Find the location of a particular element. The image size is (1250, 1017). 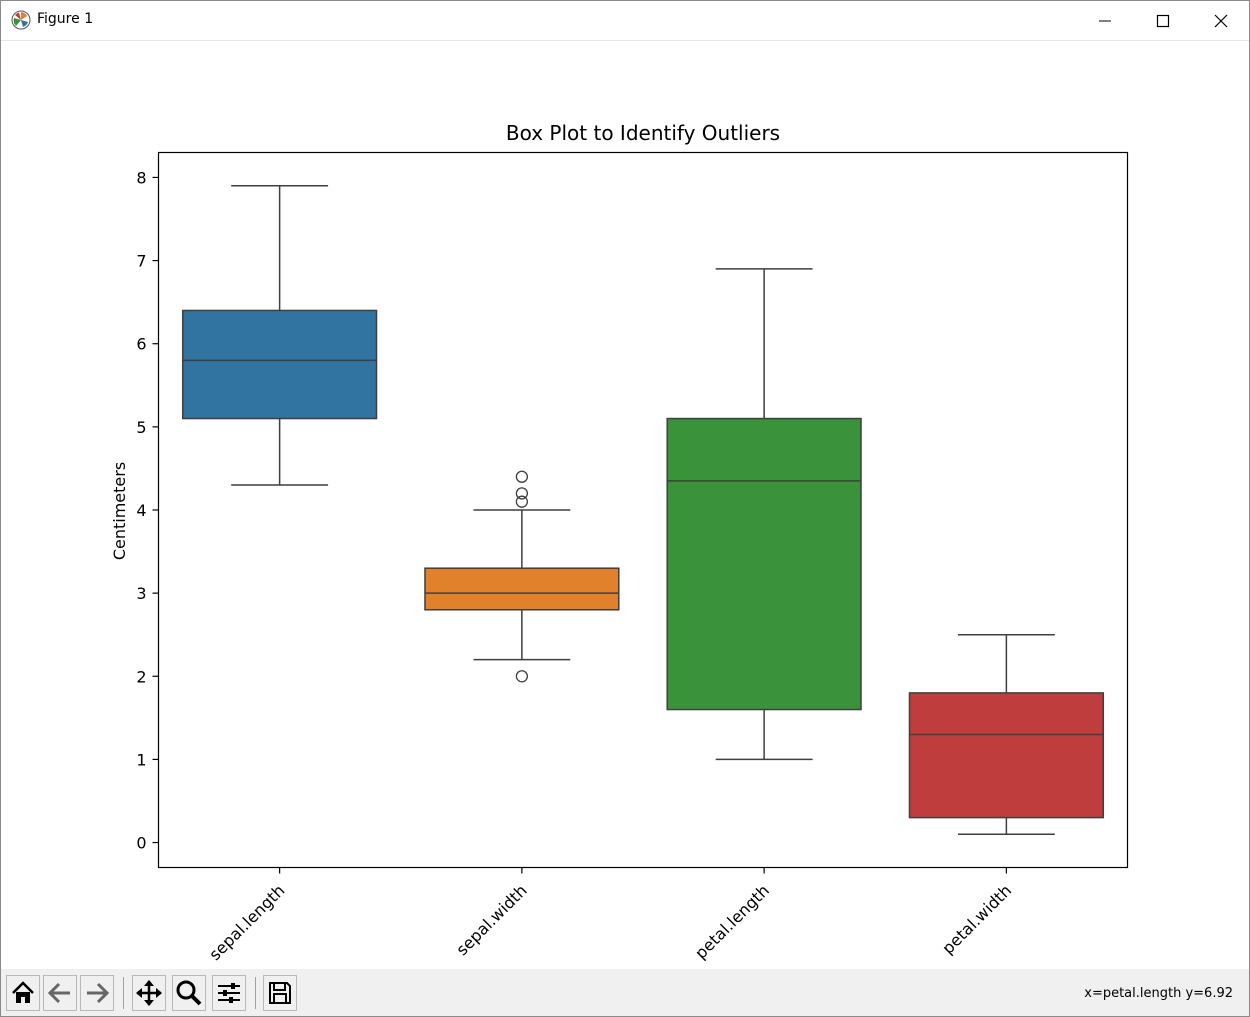

y-tick-label: 5 is located at coordinates (141, 427).